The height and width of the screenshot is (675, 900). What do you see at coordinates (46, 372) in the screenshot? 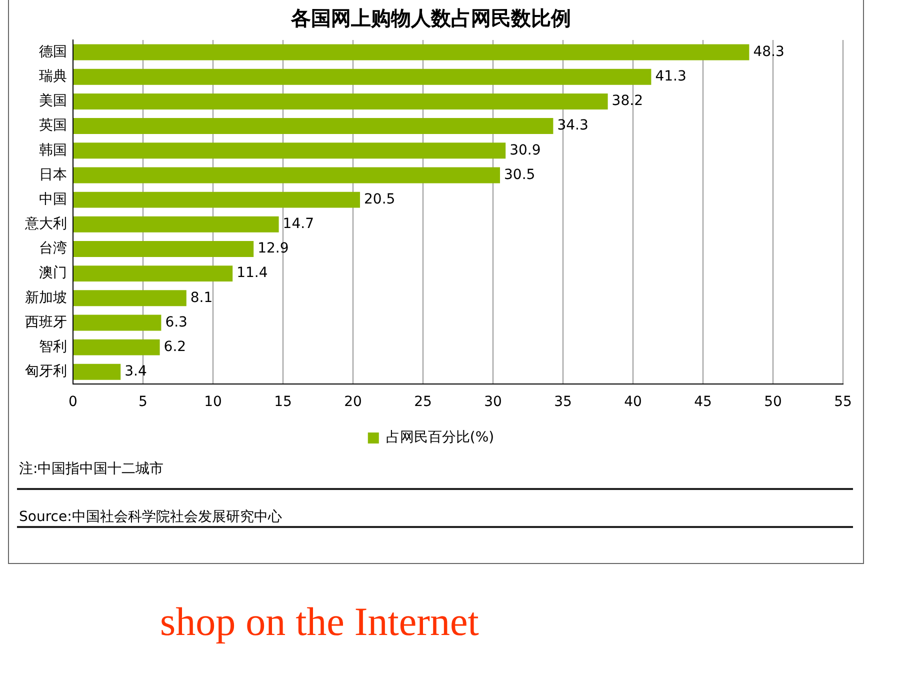
I see `y-tick-label: 匈牙利` at bounding box center [46, 372].